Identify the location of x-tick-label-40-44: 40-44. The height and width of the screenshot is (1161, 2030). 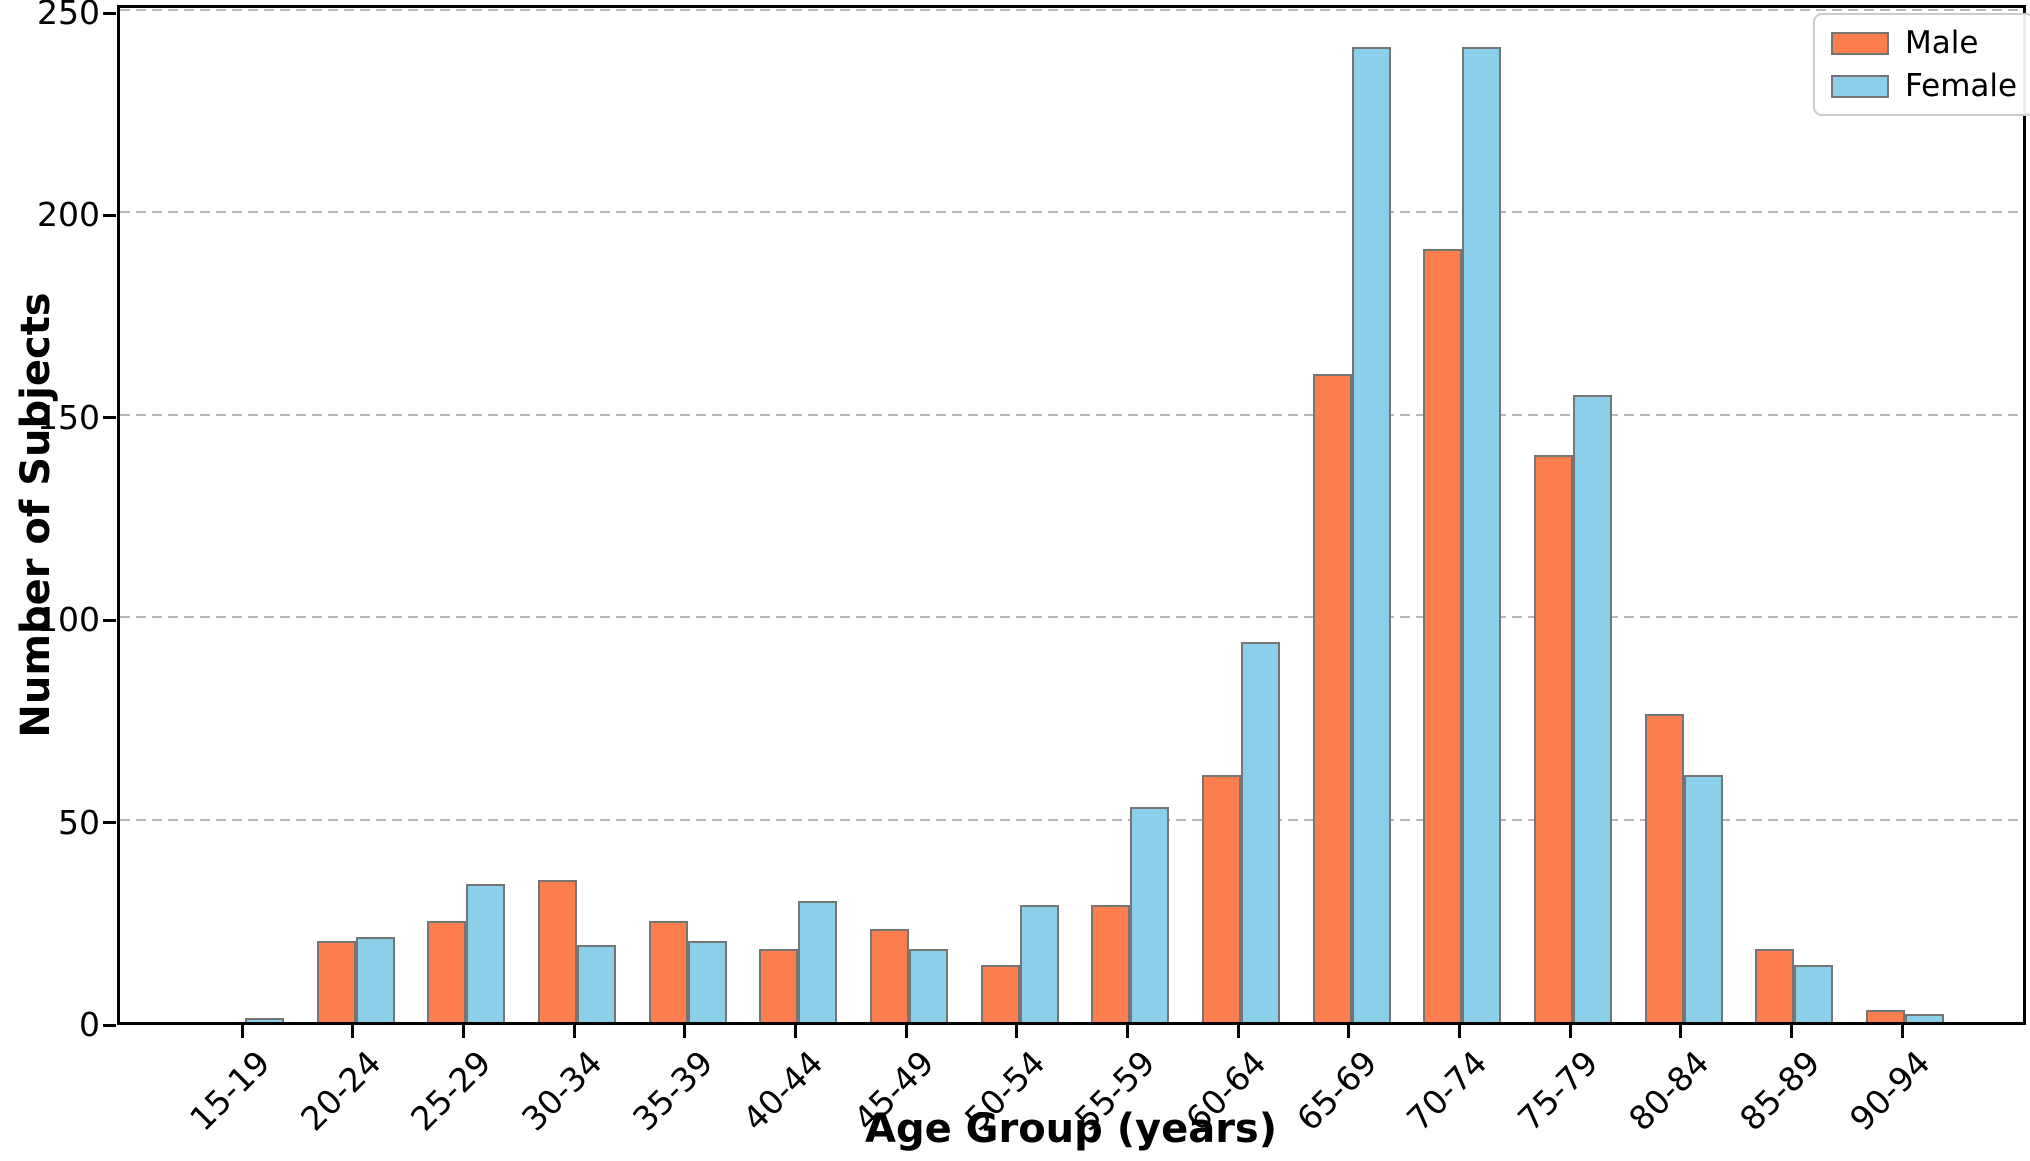
(783, 1091).